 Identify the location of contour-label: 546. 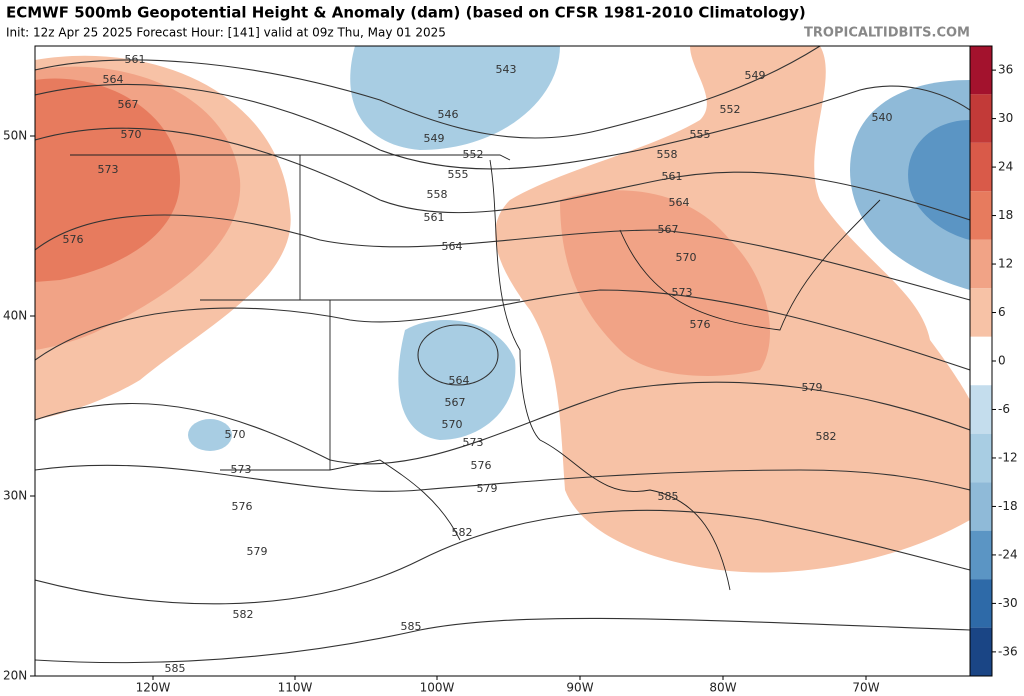
(448, 114).